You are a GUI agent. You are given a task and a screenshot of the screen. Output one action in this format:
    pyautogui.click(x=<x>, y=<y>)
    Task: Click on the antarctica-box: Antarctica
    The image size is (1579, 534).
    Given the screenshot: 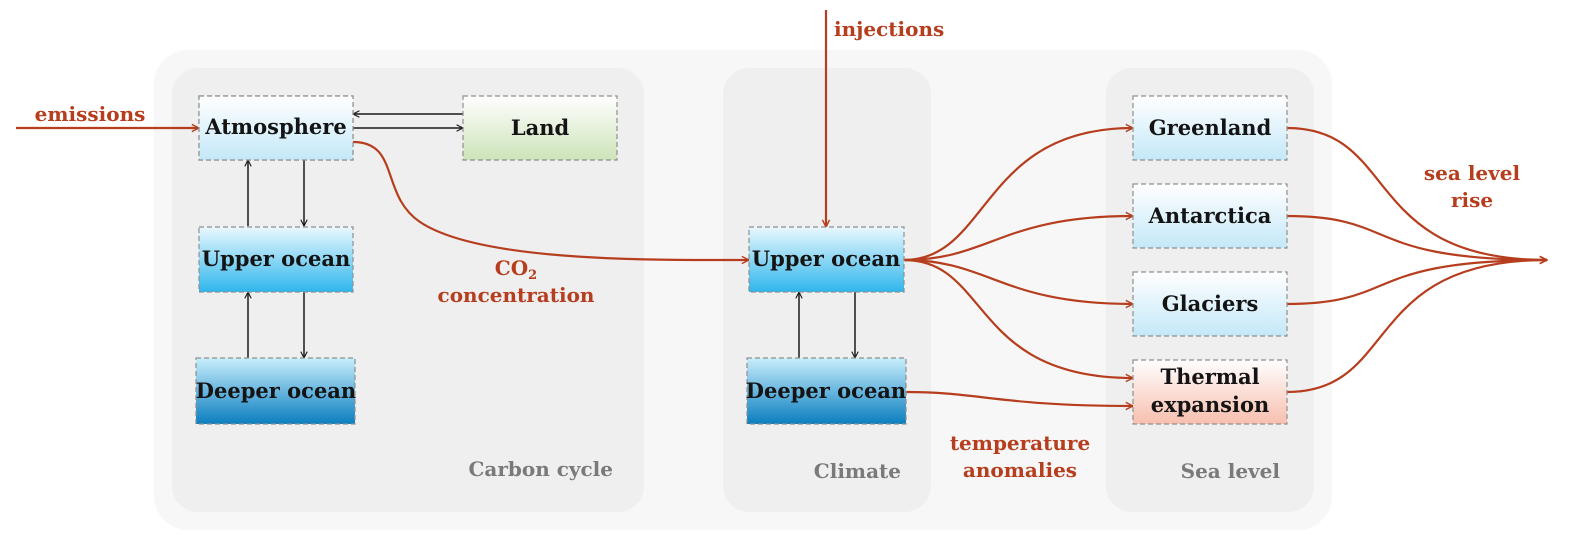 What is the action you would take?
    pyautogui.click(x=1210, y=216)
    